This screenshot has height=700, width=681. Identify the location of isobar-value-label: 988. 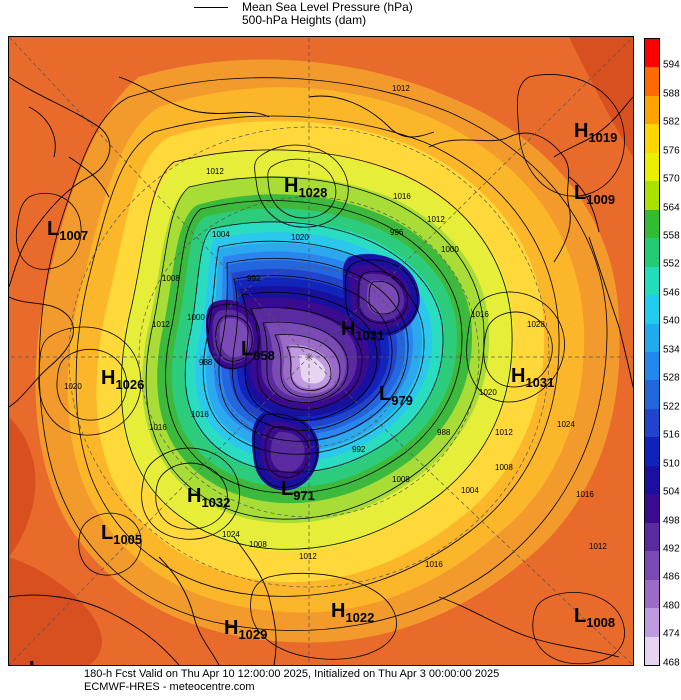
(206, 362).